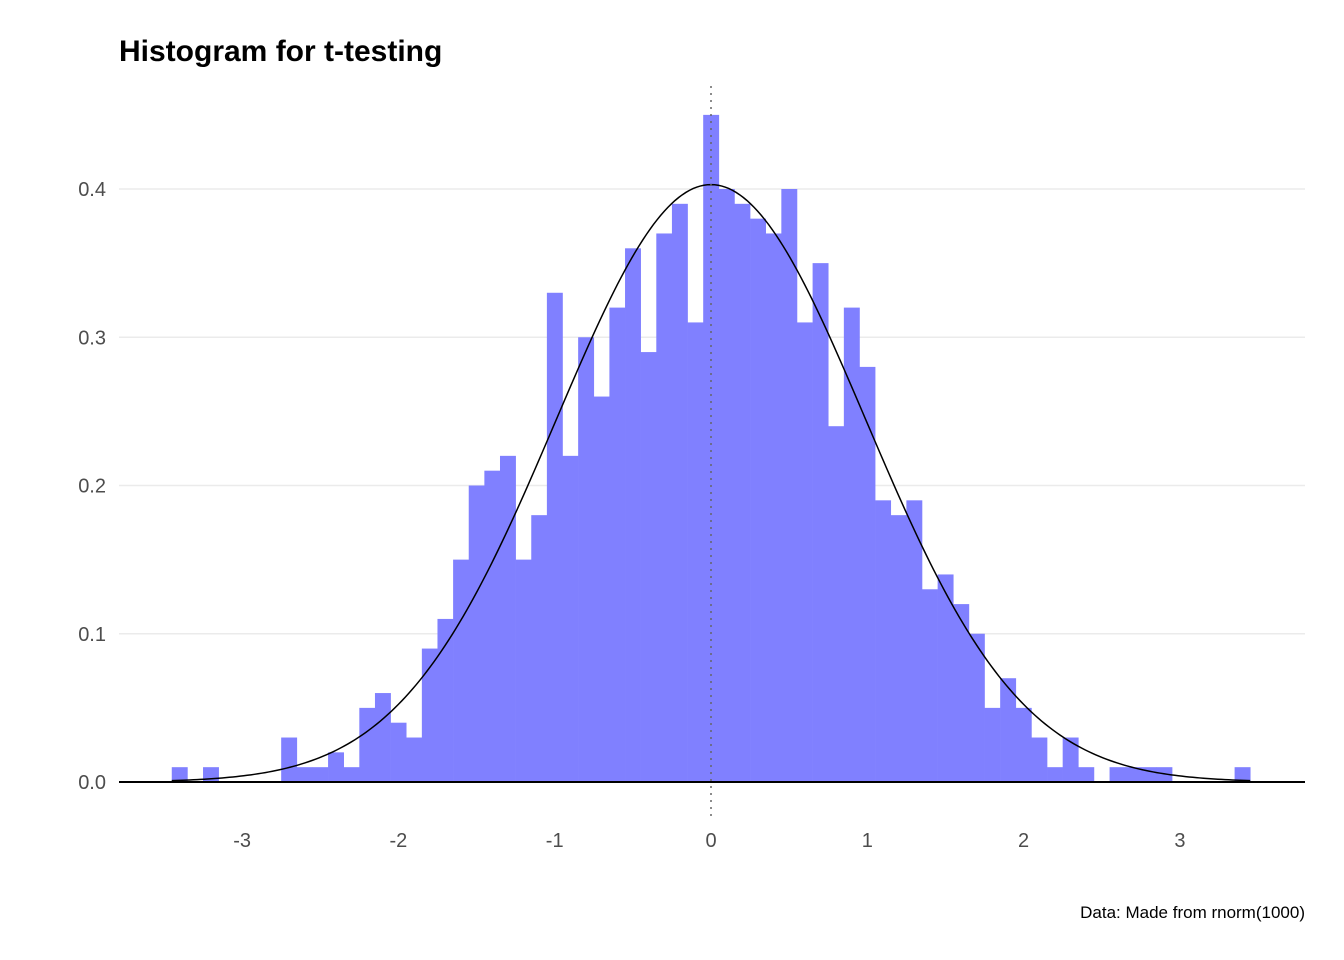 The height and width of the screenshot is (960, 1344). Describe the element at coordinates (280, 51) in the screenshot. I see `chart-title: Histogram for t-testing` at that location.